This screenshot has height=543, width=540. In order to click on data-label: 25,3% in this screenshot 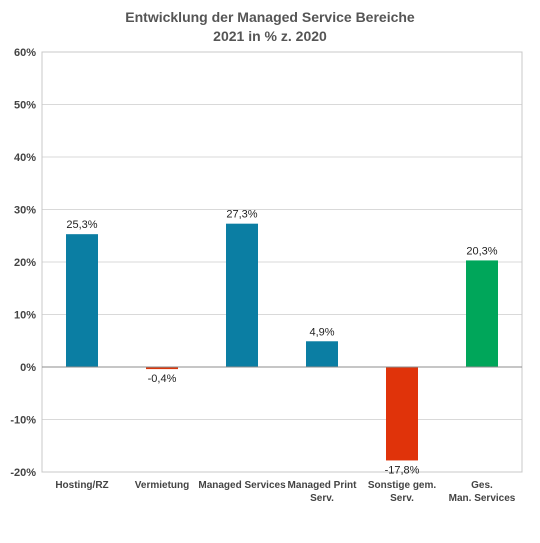, I will do `click(81, 225)`.